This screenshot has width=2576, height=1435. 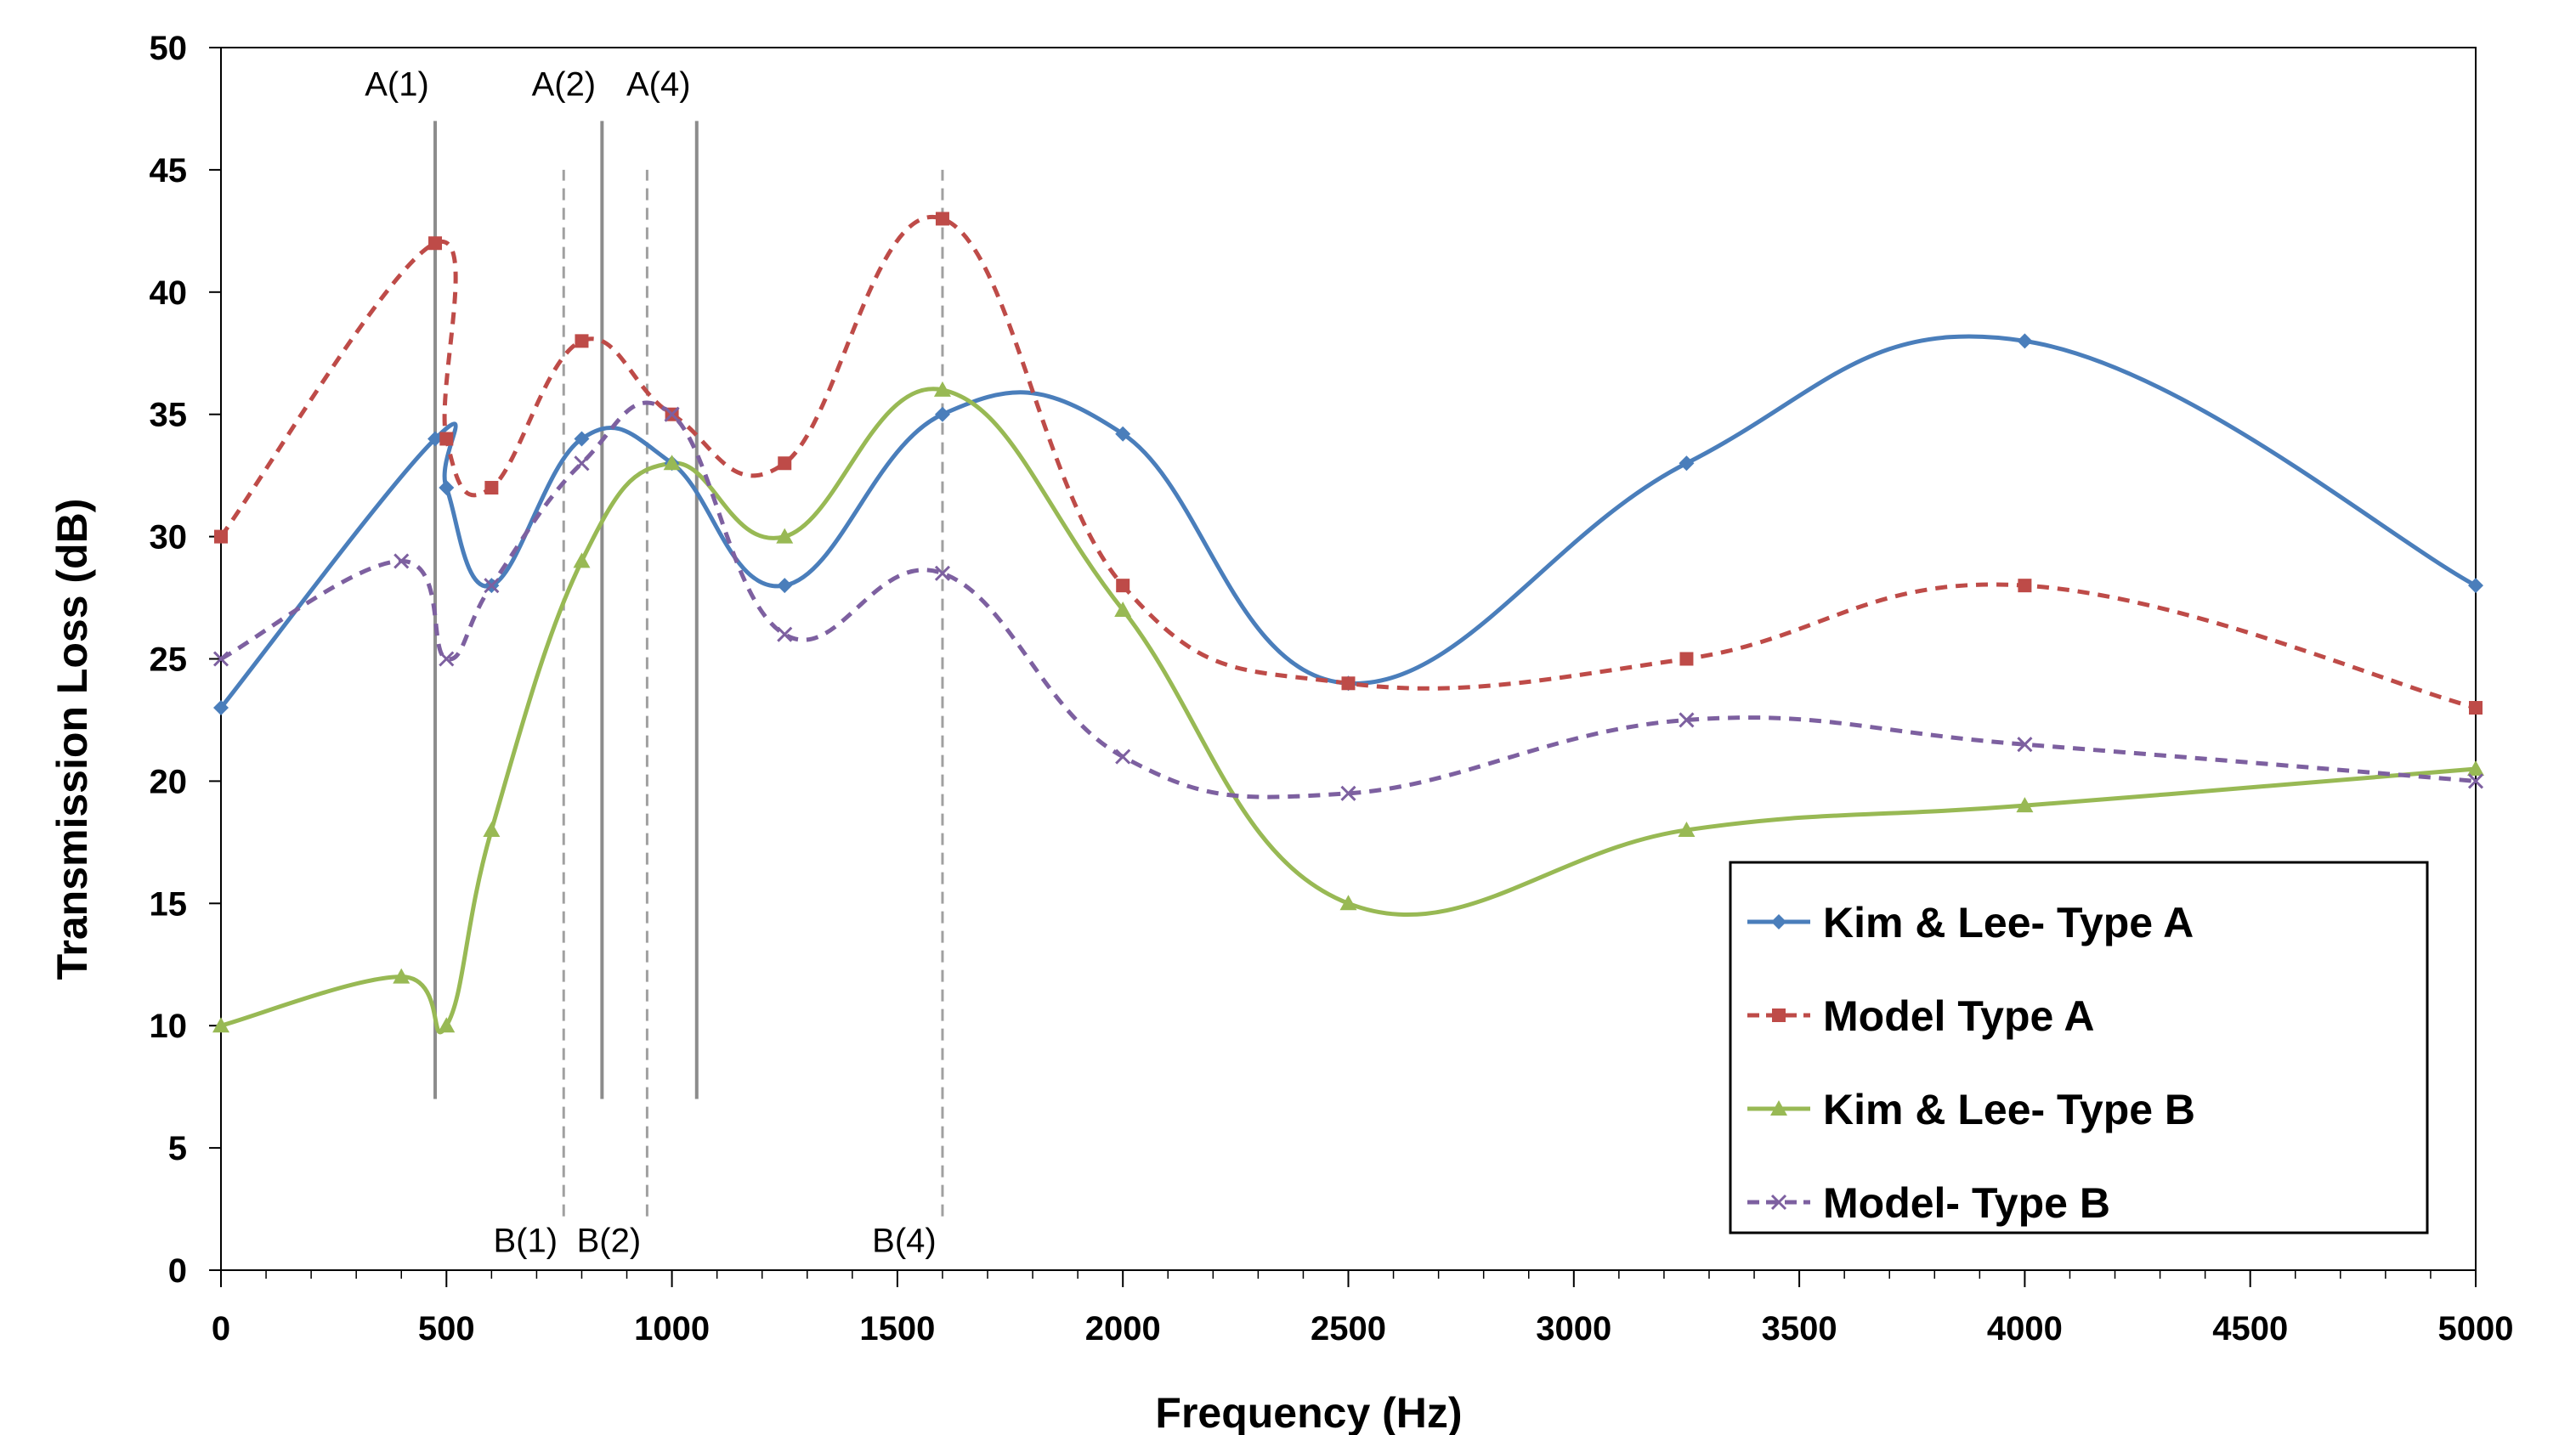 I want to click on reference-line-label: A(4), so click(x=658, y=84).